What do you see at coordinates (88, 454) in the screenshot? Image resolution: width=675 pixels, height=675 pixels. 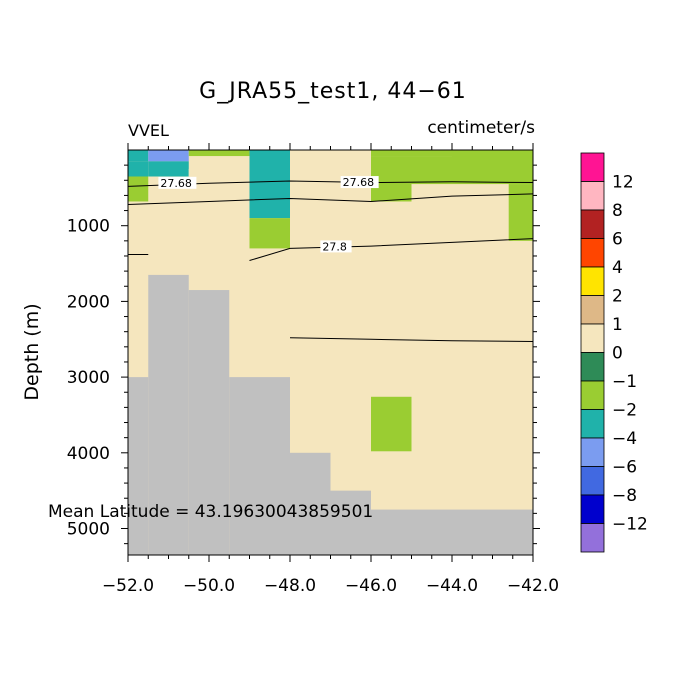 I see `y-tick-label: 4000` at bounding box center [88, 454].